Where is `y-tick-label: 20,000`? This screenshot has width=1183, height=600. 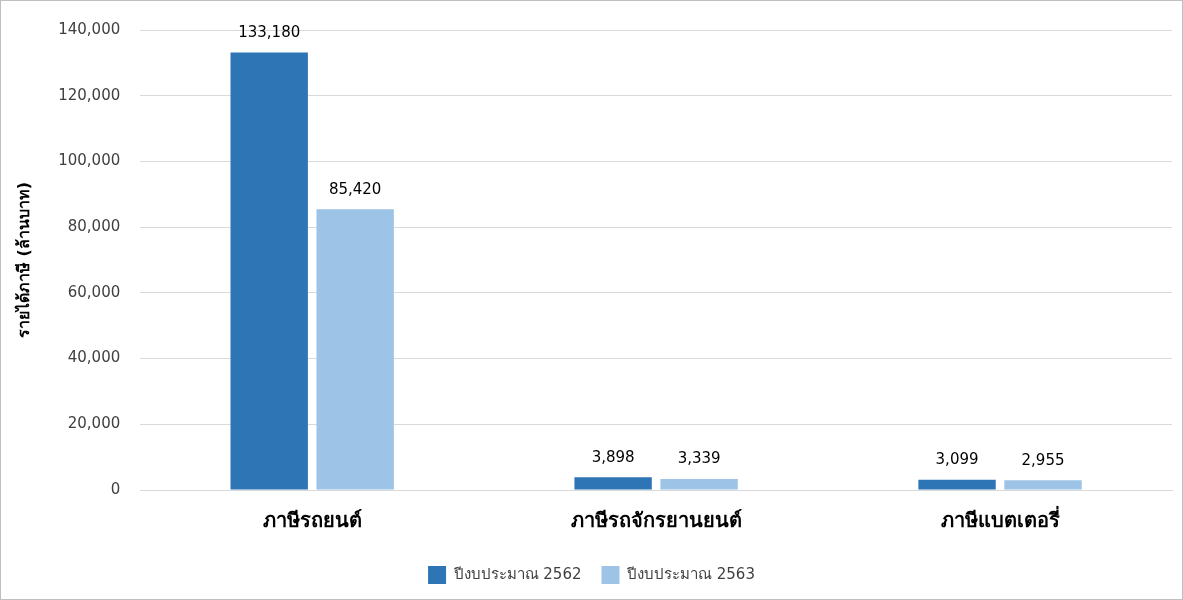 y-tick-label: 20,000 is located at coordinates (94, 423).